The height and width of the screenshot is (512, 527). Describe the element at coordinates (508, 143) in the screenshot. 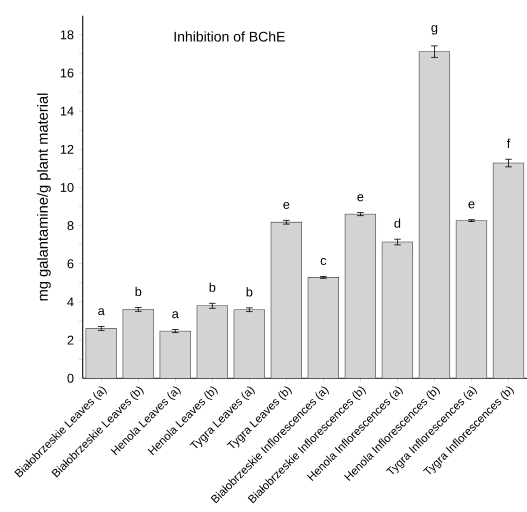

I see `annotation: f` at that location.